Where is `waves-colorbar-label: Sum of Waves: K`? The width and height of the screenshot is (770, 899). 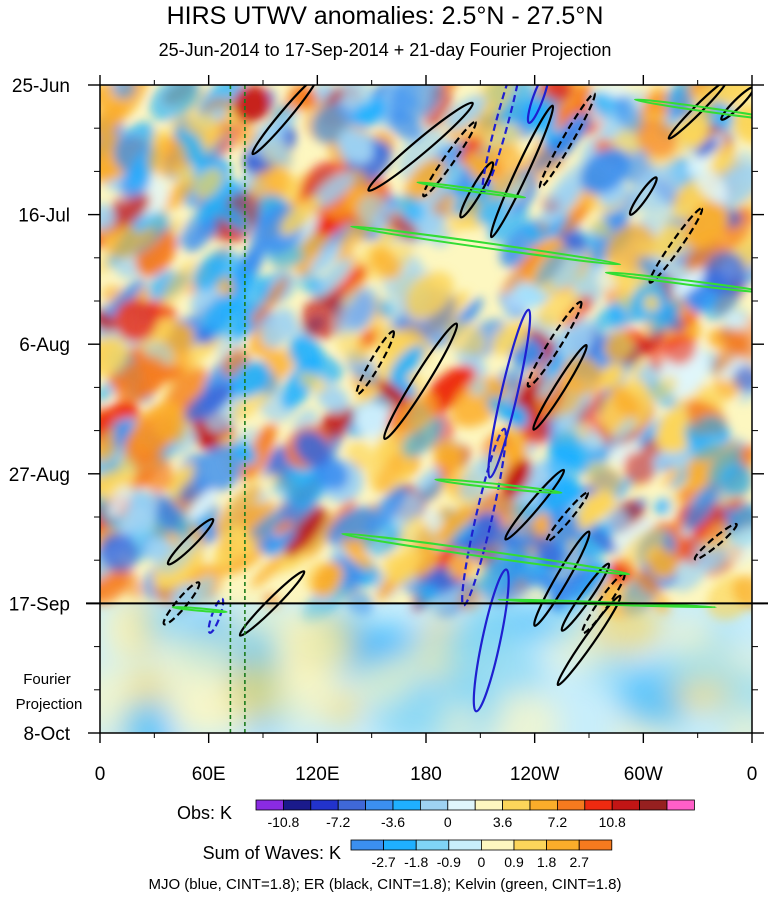 waves-colorbar-label: Sum of Waves: K is located at coordinates (272, 853).